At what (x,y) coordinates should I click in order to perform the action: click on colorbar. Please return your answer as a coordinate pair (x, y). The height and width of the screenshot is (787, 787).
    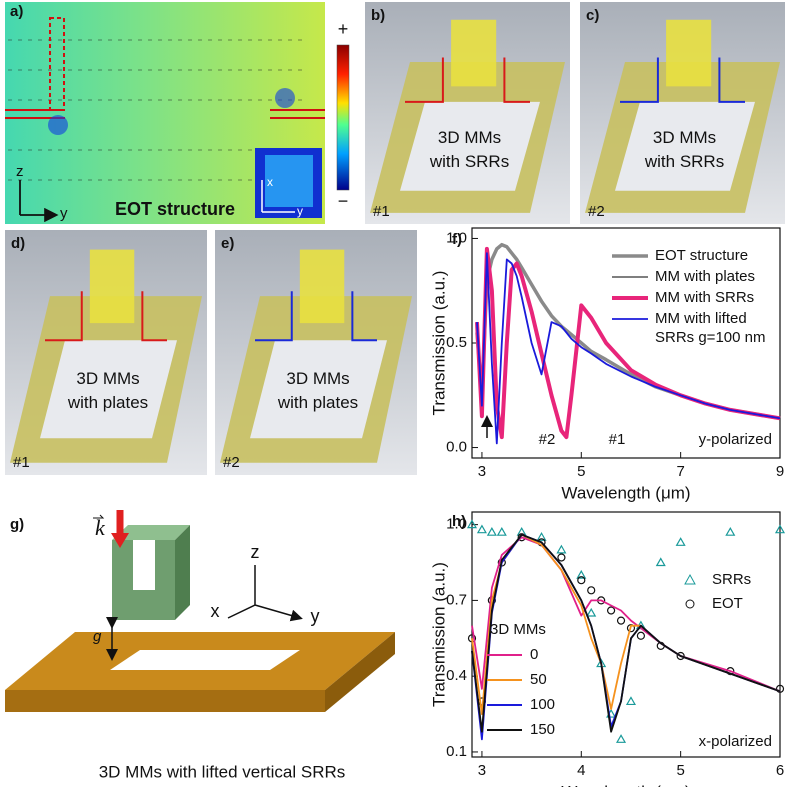
    Looking at the image, I should click on (343, 117).